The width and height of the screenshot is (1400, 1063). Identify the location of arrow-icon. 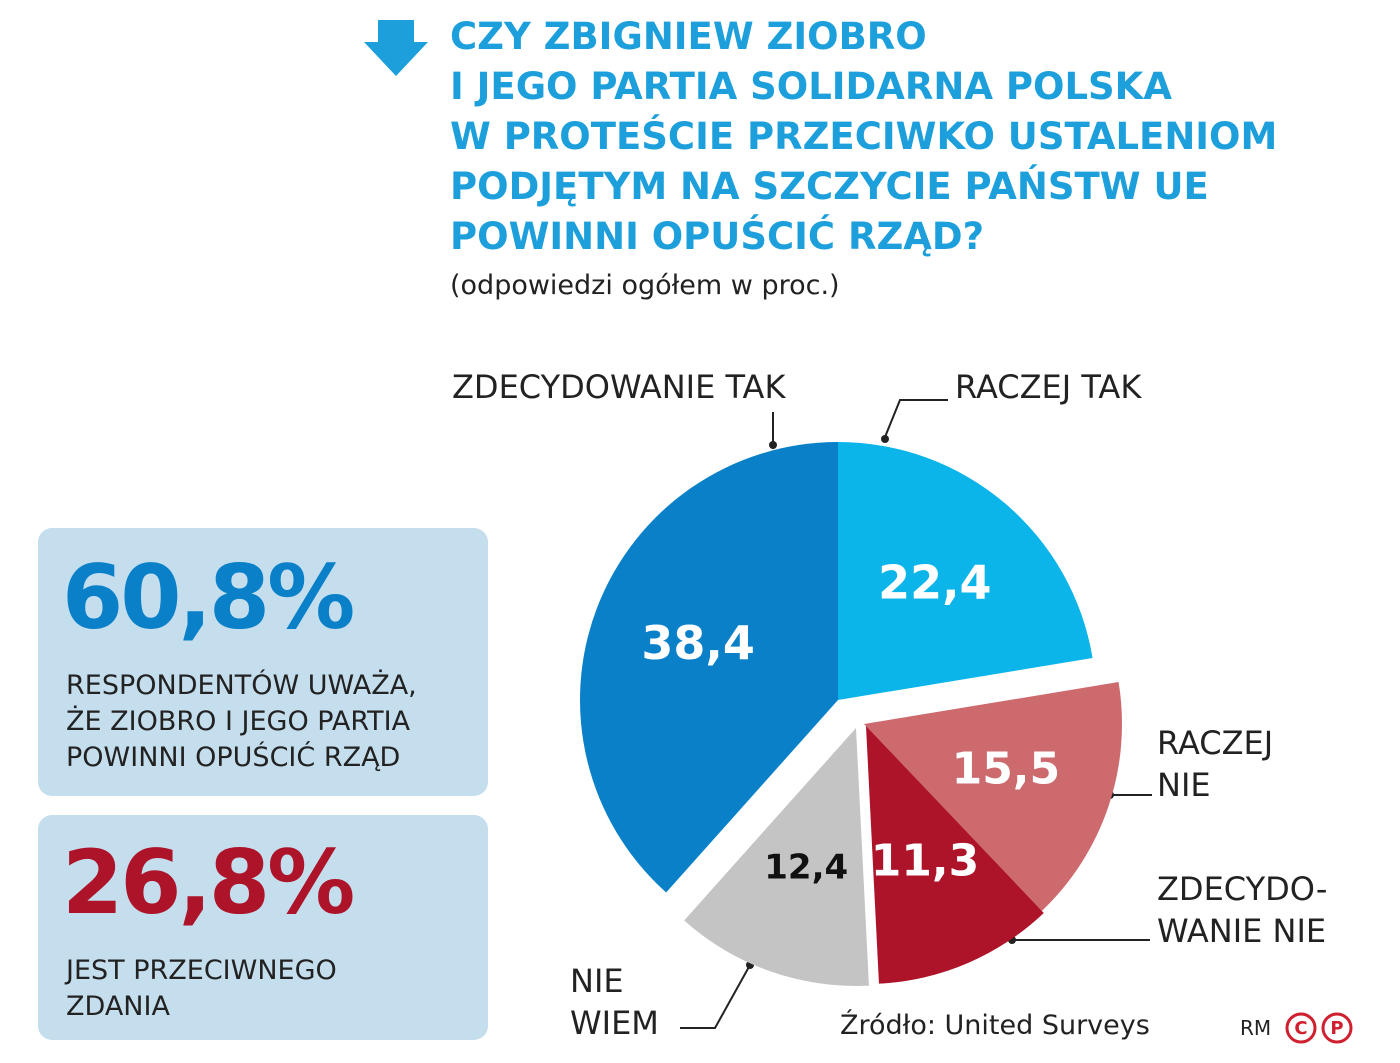
(396, 48).